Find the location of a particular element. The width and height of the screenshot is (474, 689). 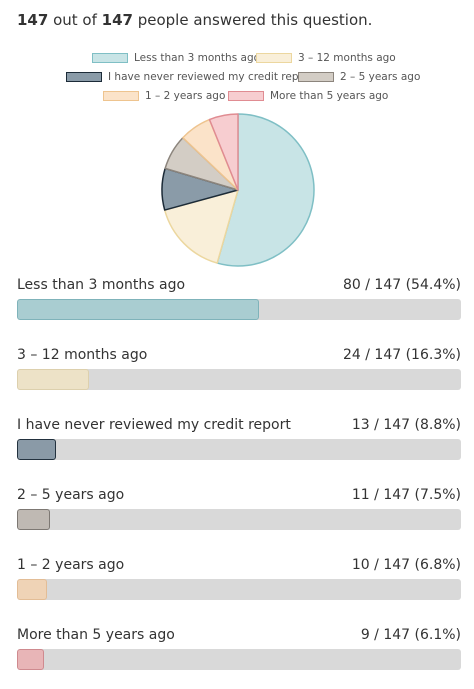

summary-mid: out of is located at coordinates (75, 20).